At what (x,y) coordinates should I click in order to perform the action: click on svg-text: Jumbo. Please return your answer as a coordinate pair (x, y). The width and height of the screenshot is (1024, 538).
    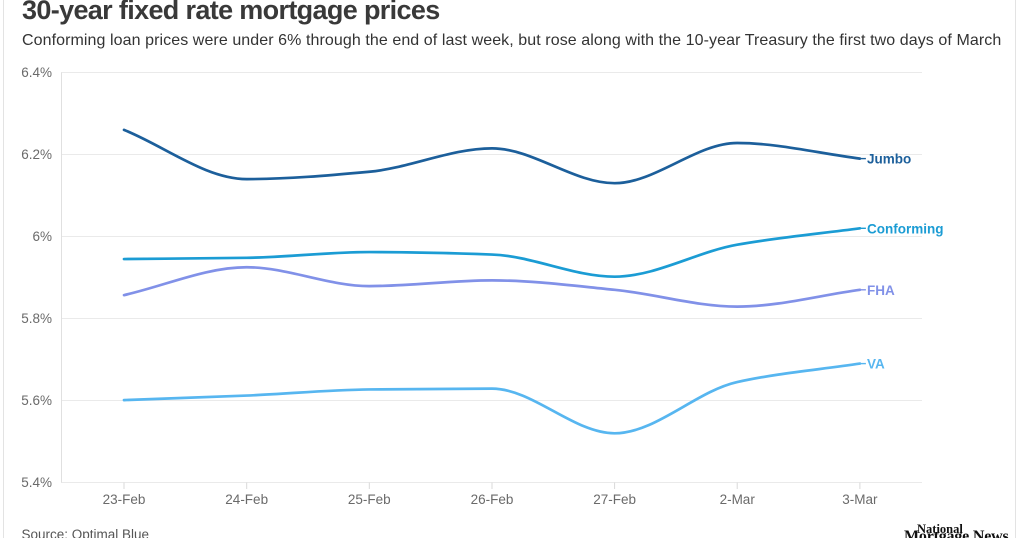
    Looking at the image, I should click on (889, 159).